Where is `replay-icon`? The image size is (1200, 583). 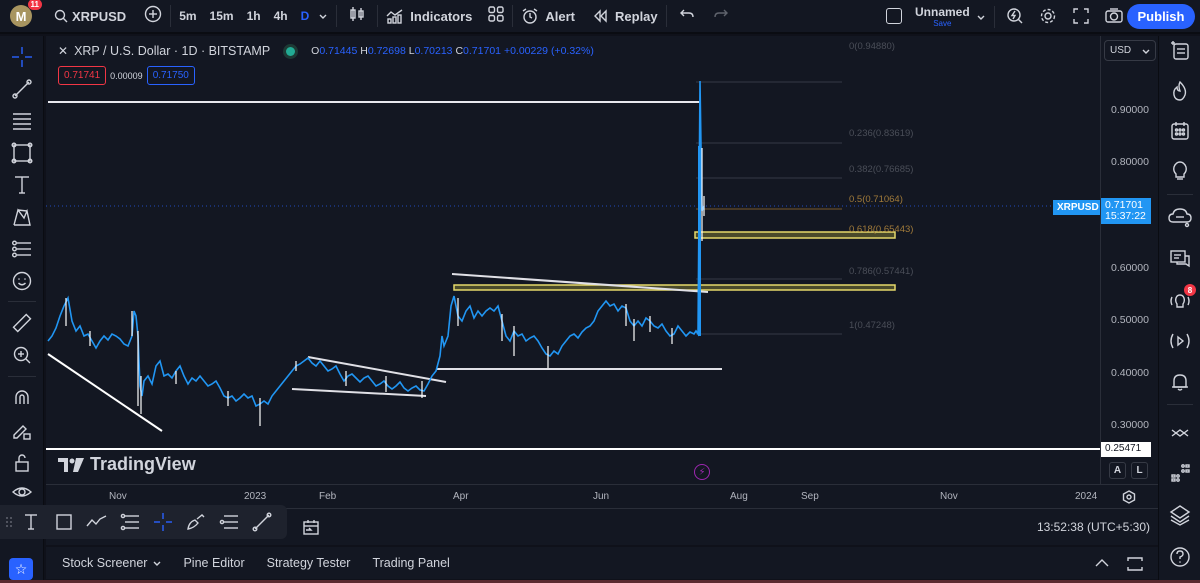
replay-icon is located at coordinates (600, 16).